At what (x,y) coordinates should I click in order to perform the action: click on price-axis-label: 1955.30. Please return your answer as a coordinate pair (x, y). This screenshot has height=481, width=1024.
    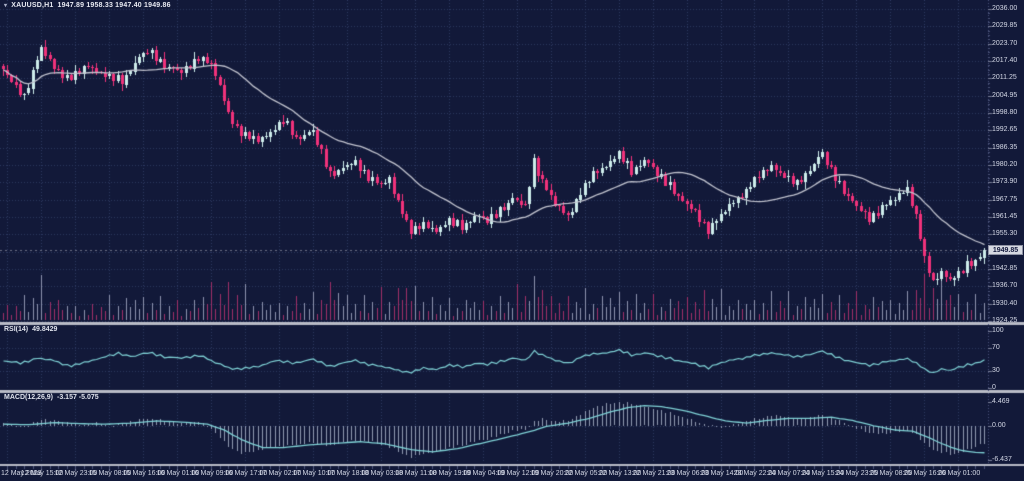
    Looking at the image, I should click on (1005, 233).